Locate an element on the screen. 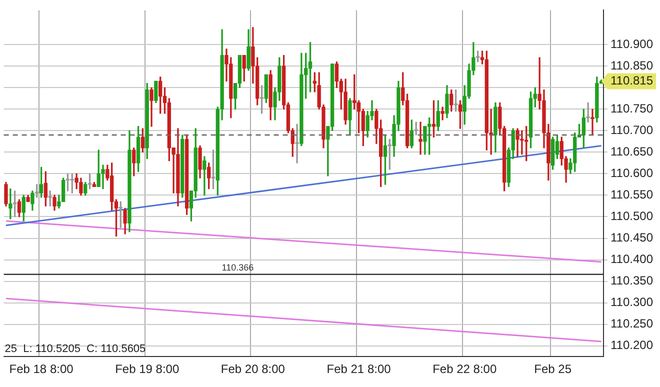 This screenshot has height=387, width=660. y-tick-label: 110.700 is located at coordinates (632, 130).